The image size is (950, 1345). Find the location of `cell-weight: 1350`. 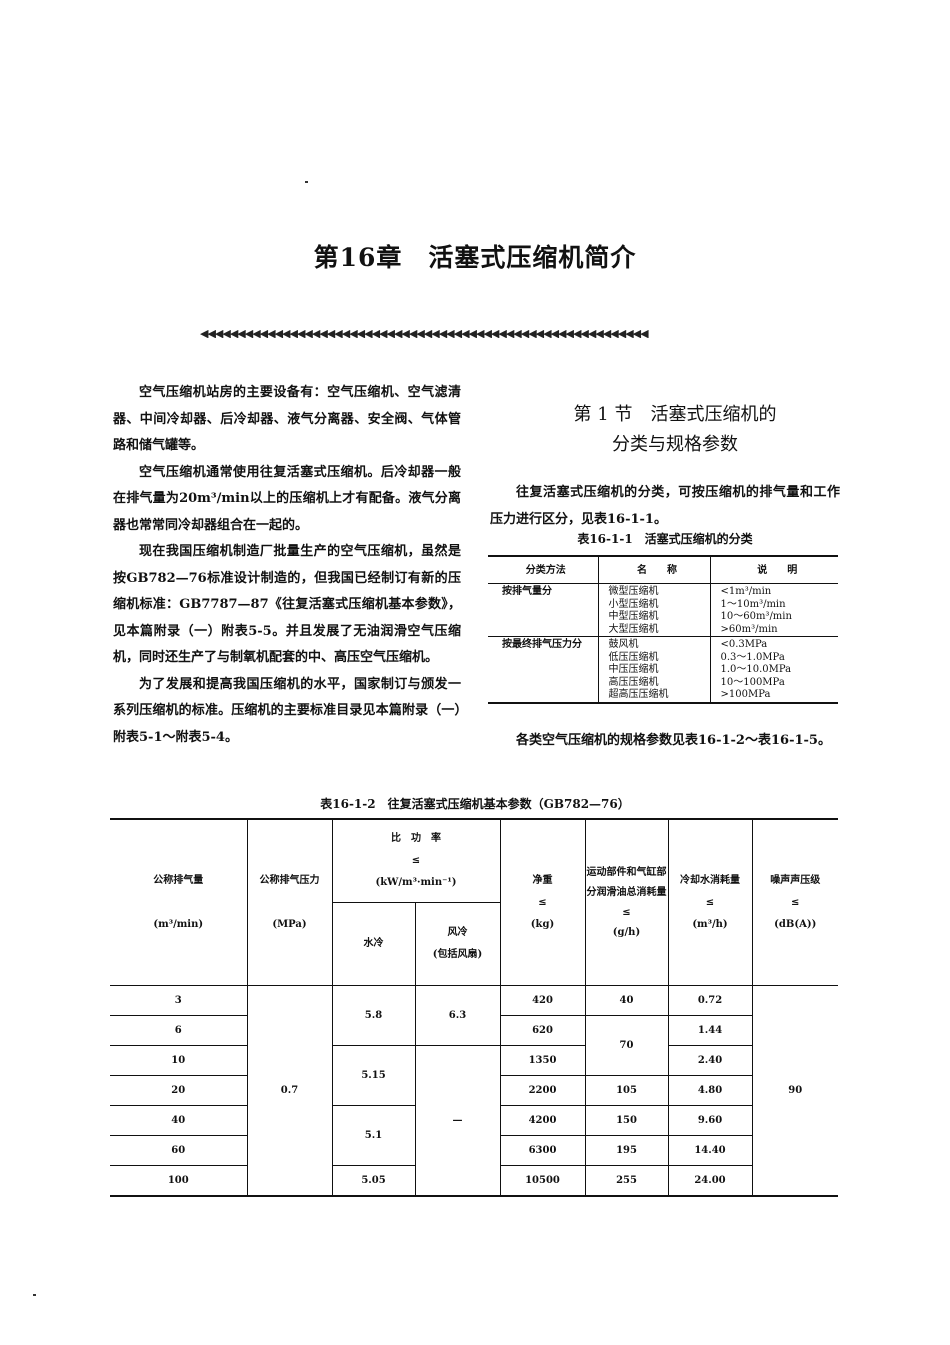

cell-weight: 1350 is located at coordinates (542, 1060).